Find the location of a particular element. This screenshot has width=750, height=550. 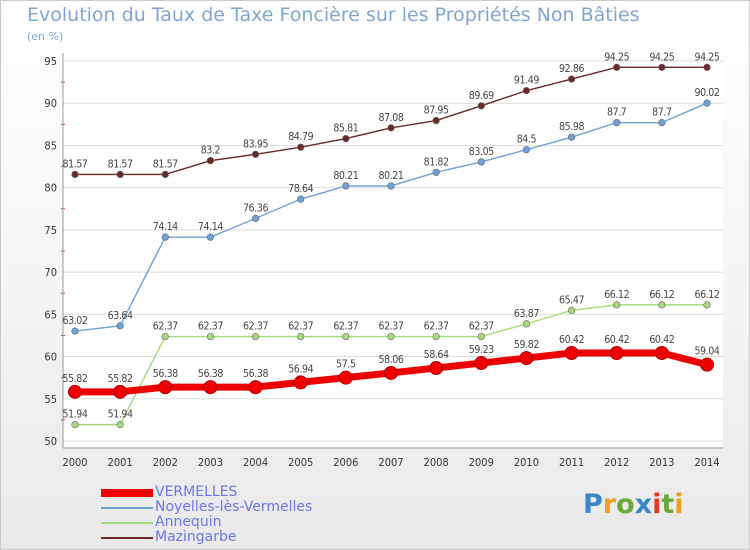

data-label-mazingarbe: 92.86 is located at coordinates (571, 69).